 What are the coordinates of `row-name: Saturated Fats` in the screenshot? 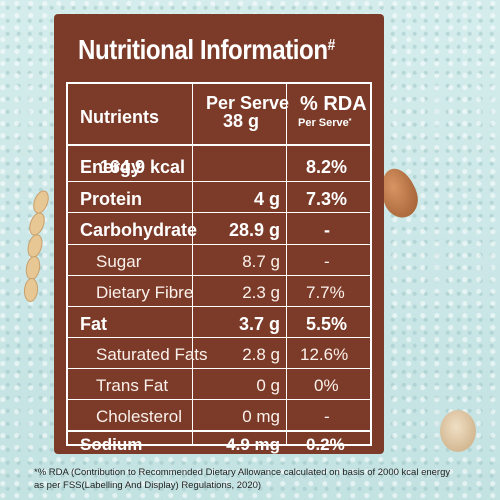 It's located at (152, 354).